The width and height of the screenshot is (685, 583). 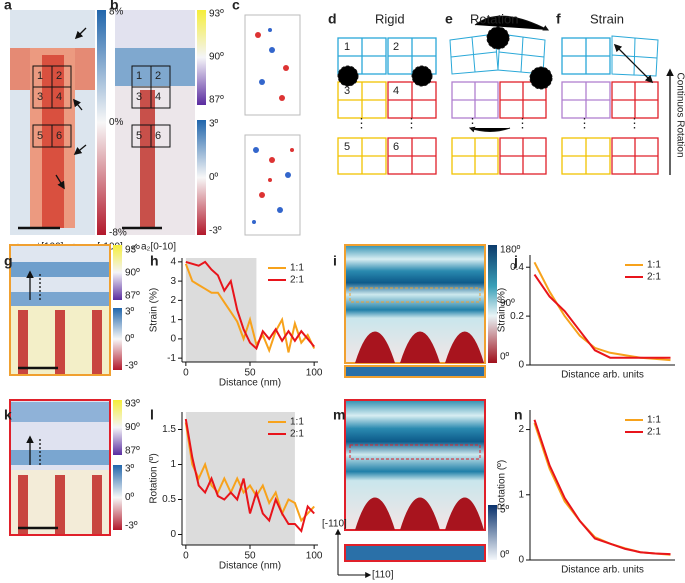 What do you see at coordinates (134, 247) in the screenshot?
I see `axis-label: ↙` at bounding box center [134, 247].